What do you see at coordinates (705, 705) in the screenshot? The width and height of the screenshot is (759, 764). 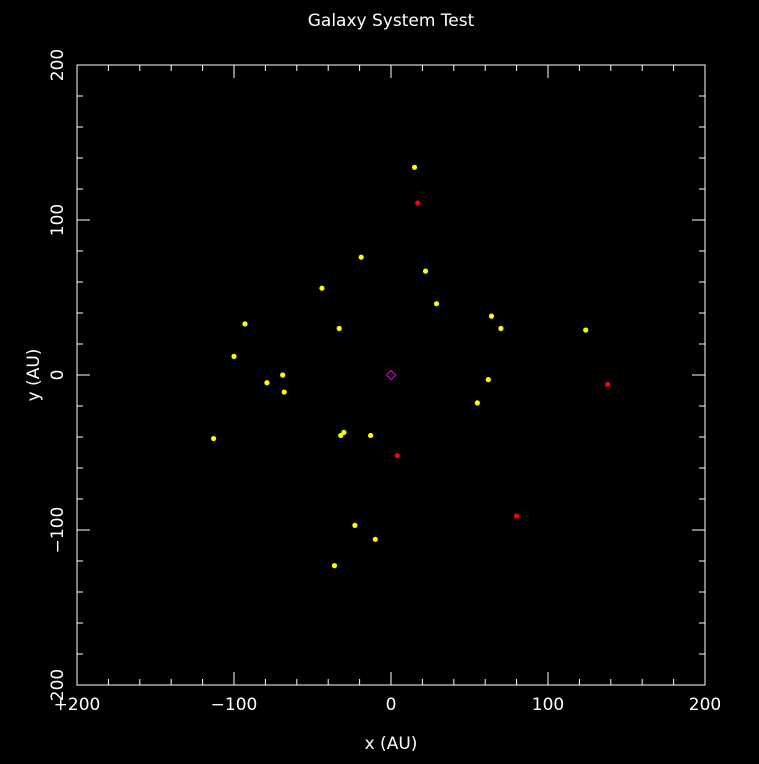 I see `x-tick-label: 200` at bounding box center [705, 705].